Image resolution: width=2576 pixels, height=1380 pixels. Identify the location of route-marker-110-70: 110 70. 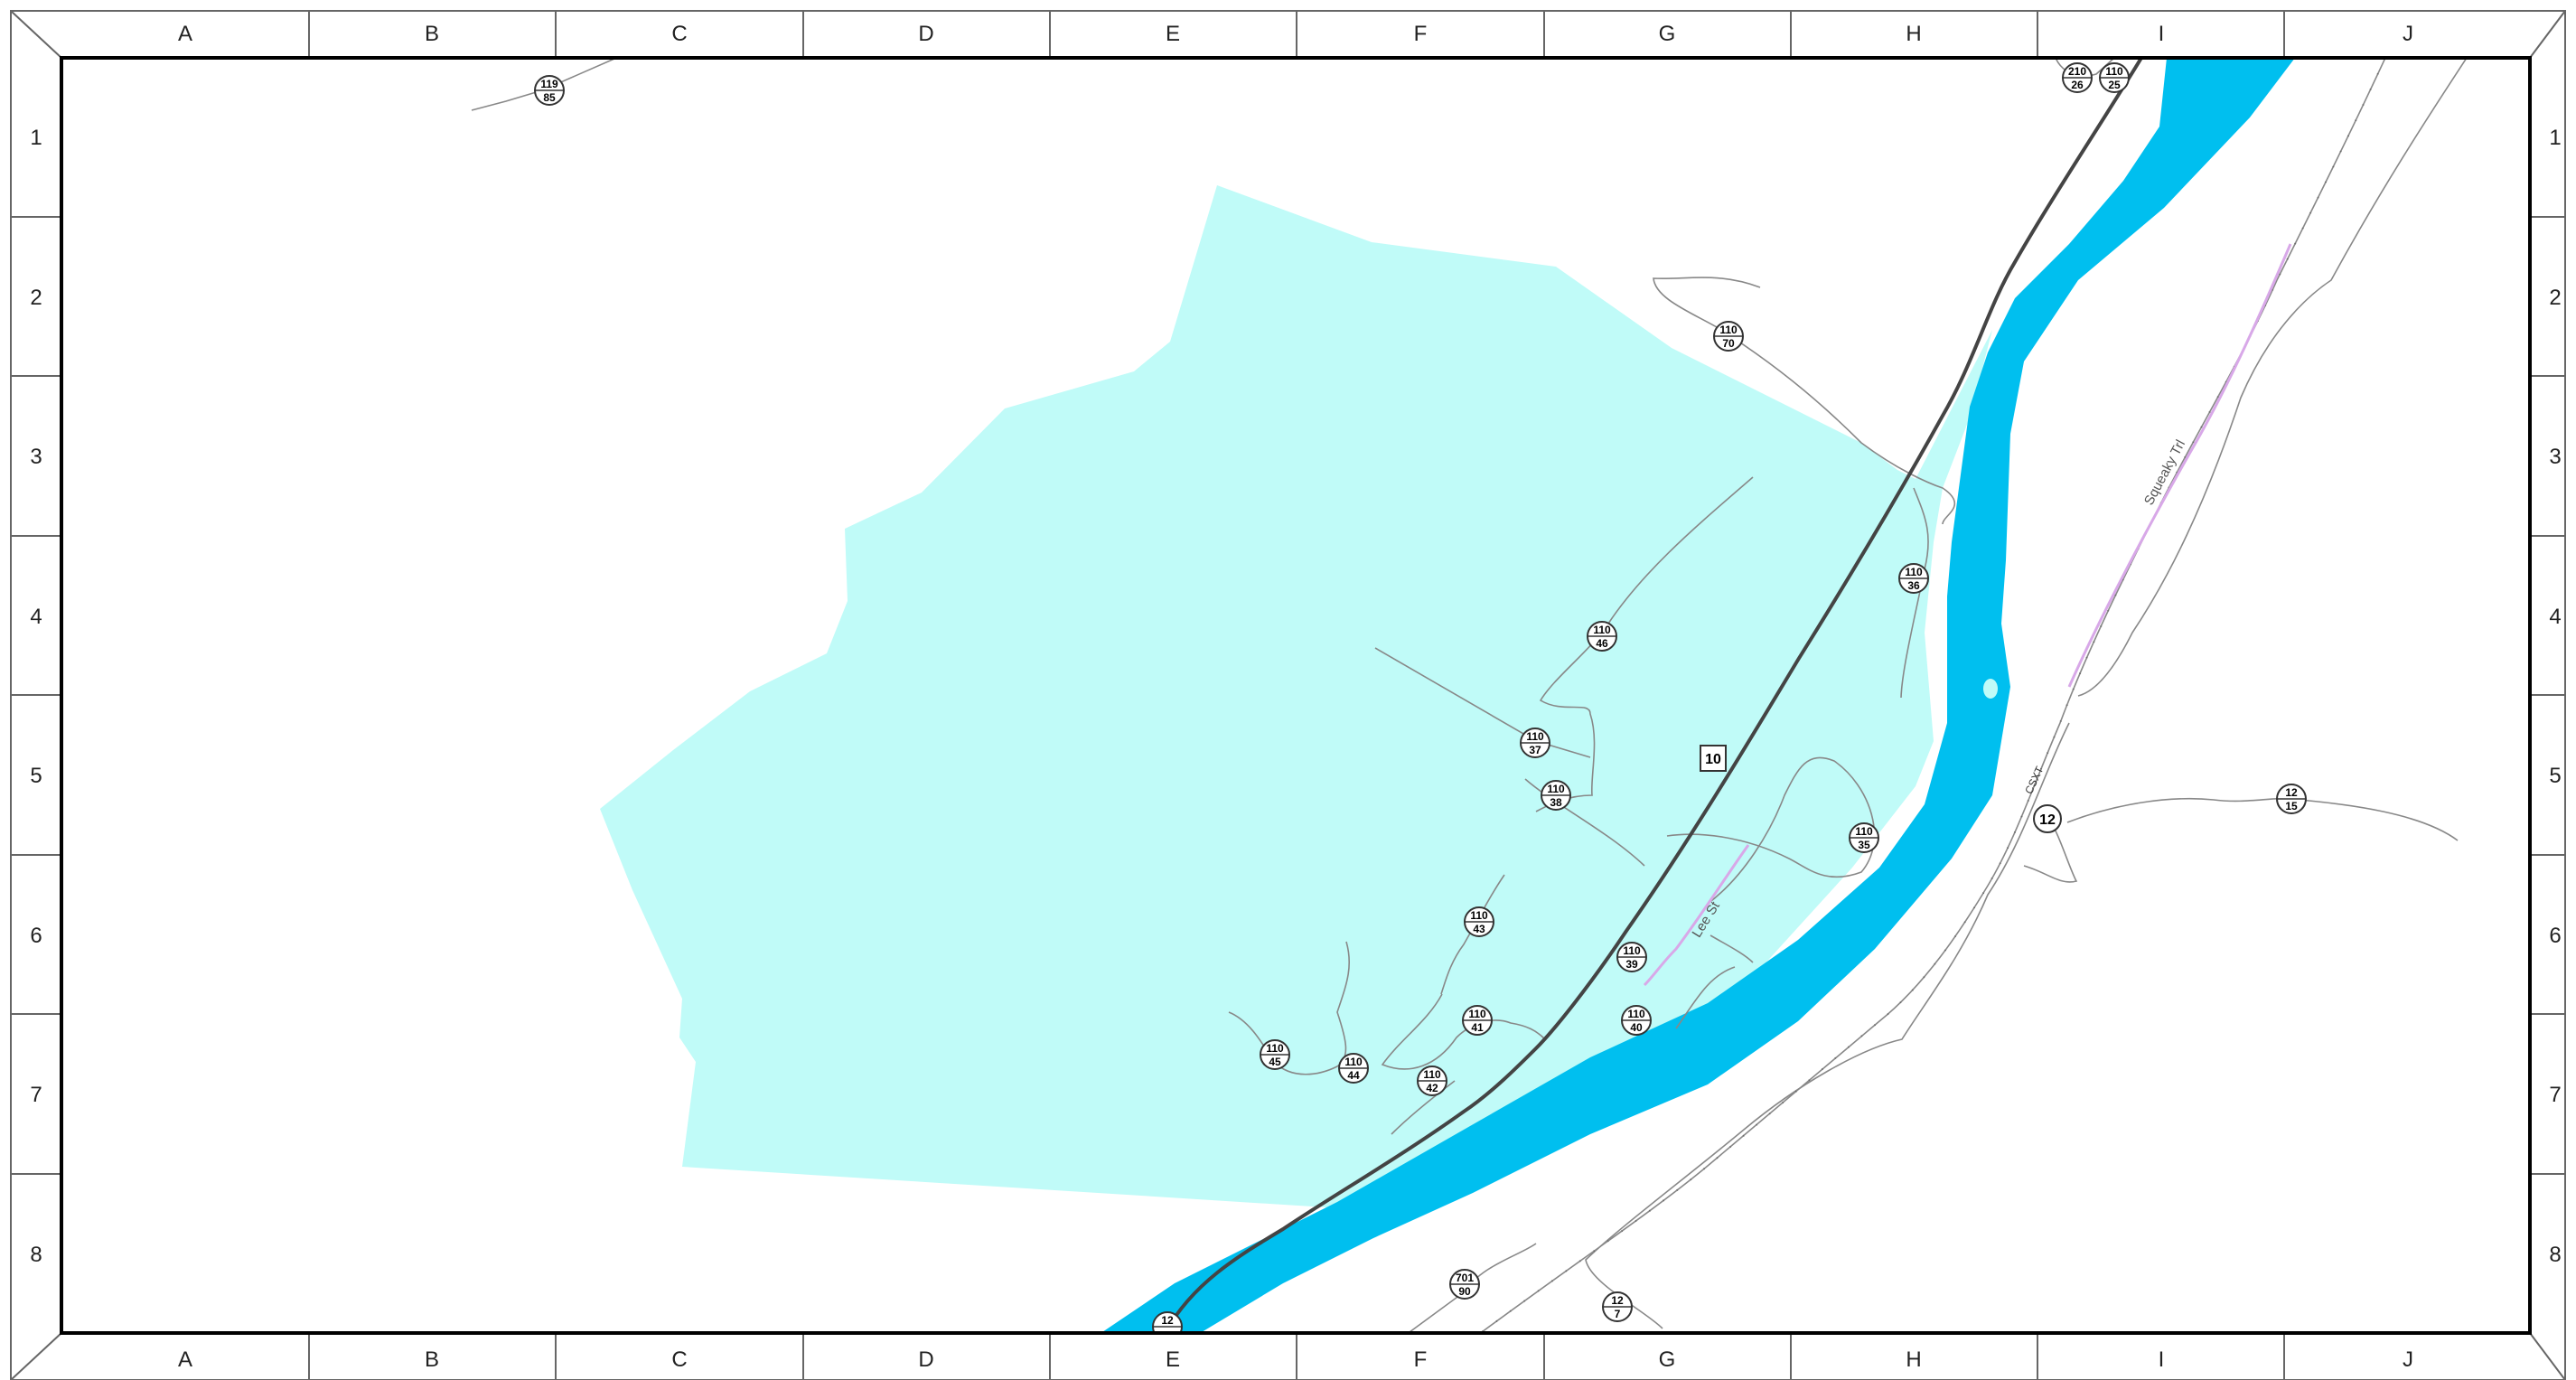
(1728, 336).